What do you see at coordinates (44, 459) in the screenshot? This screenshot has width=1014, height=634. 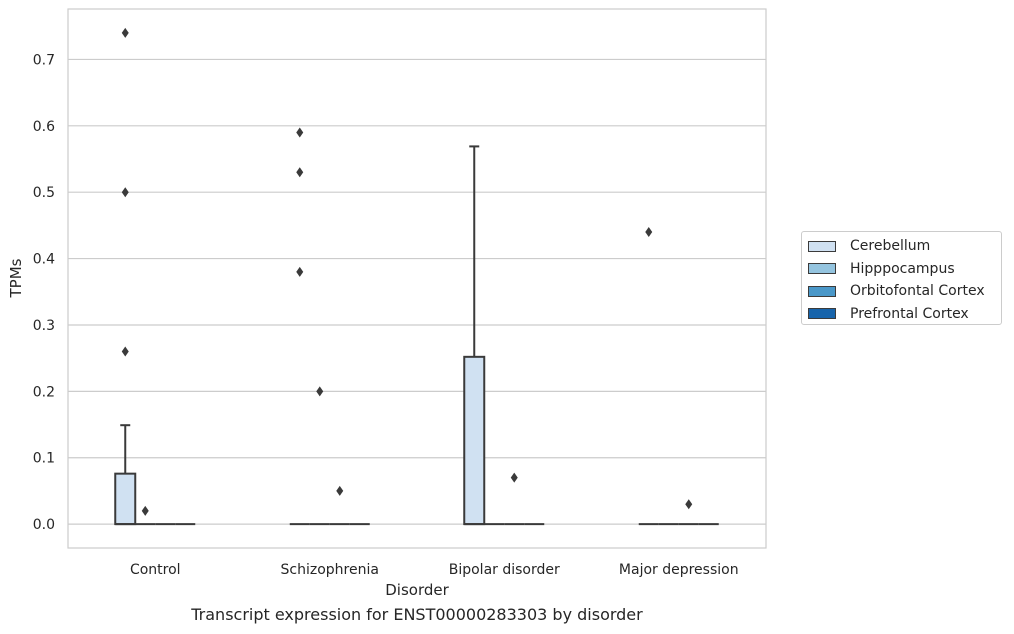 I see `y-tick-label: 0.1` at bounding box center [44, 459].